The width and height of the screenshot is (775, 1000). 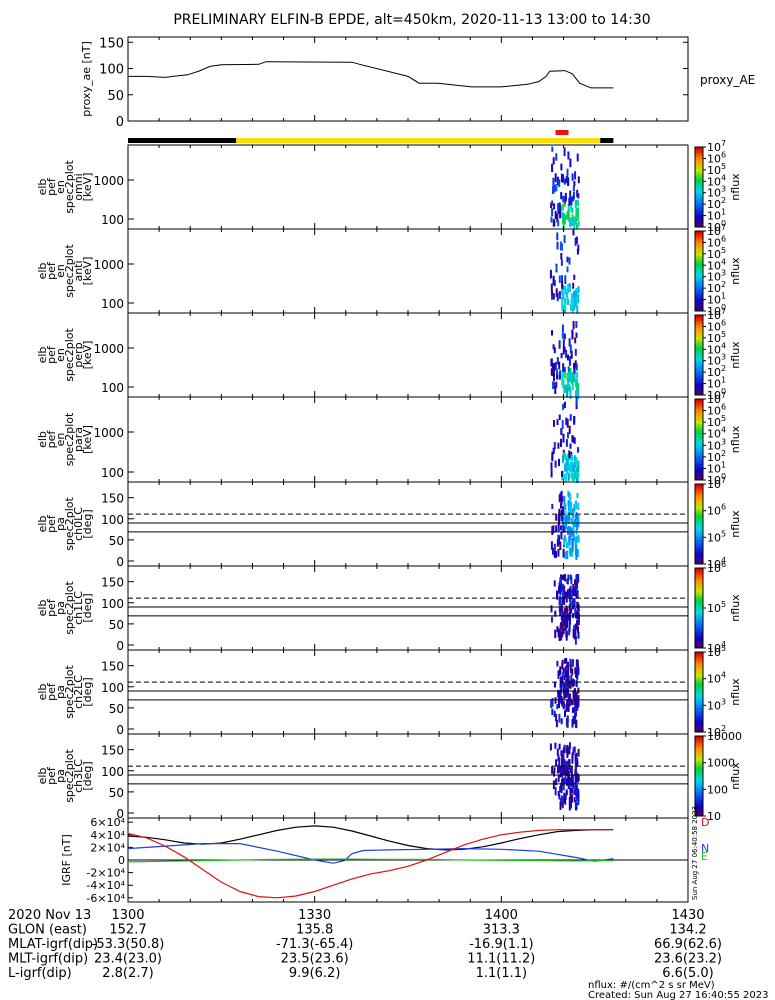 I want to click on colorbar-tick-label: 10³, so click(x=716, y=704).